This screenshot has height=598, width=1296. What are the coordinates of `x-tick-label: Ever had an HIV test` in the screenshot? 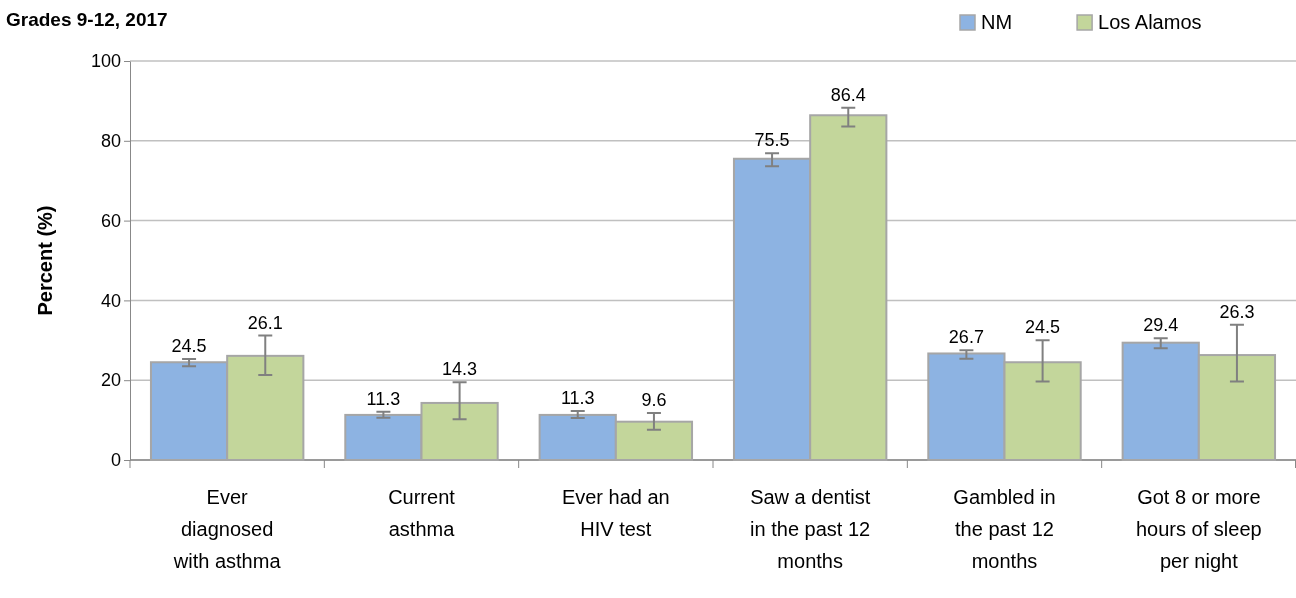 It's located at (615, 513).